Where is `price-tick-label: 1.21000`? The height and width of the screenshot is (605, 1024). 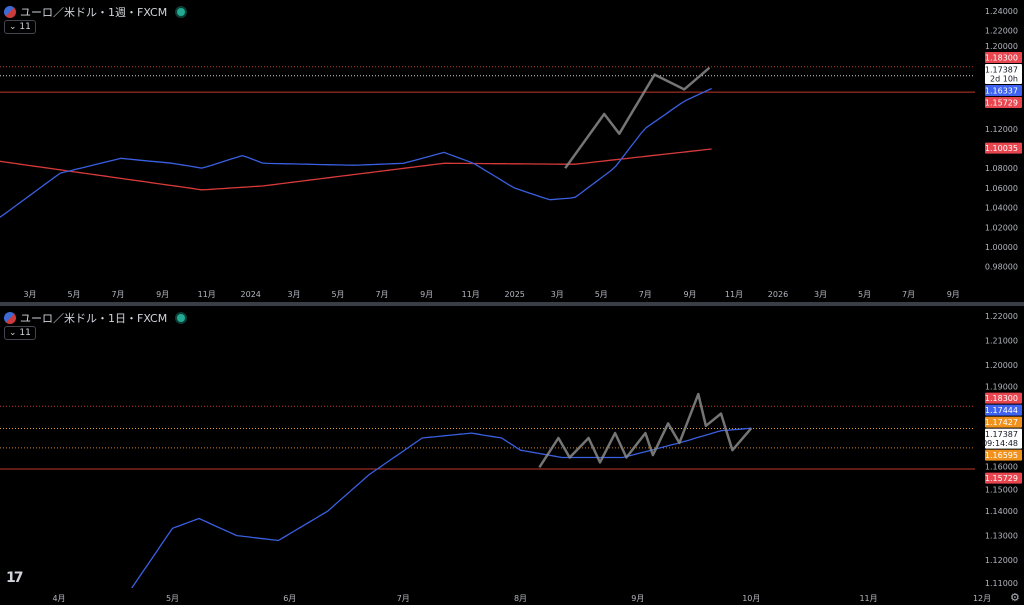
price-tick-label: 1.21000 is located at coordinates (1001, 340).